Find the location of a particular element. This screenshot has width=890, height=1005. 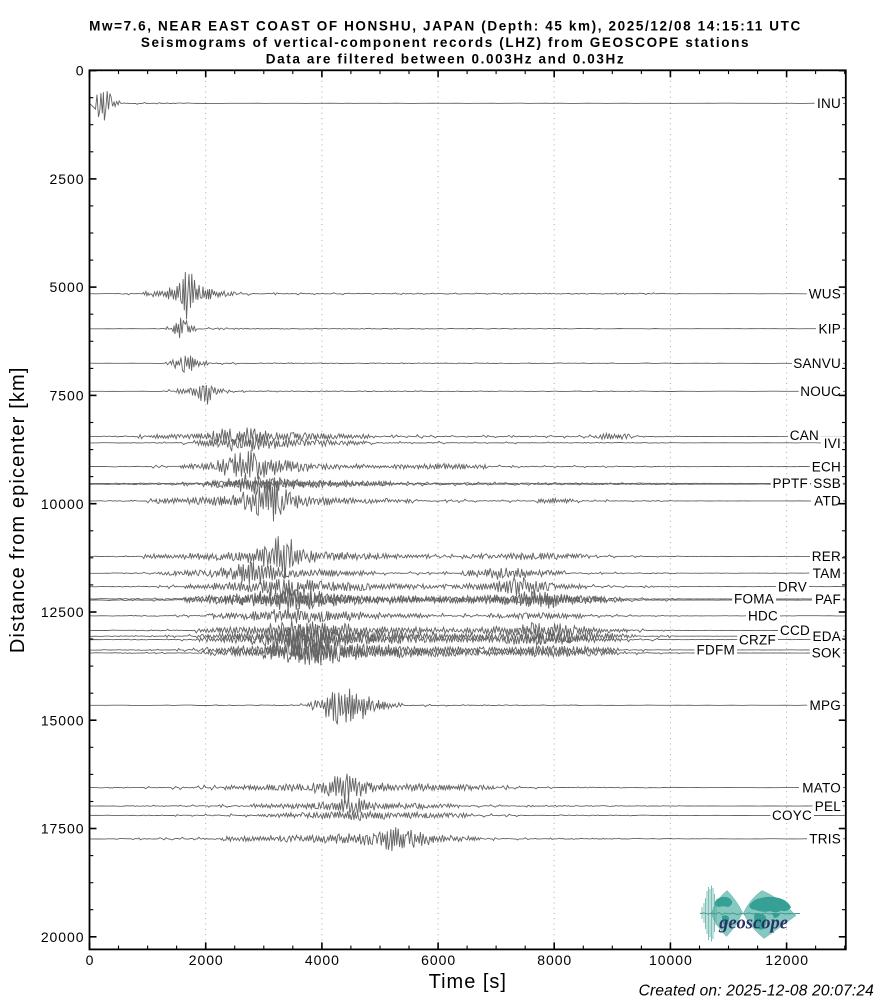

svg-text: COYC is located at coordinates (792, 815).